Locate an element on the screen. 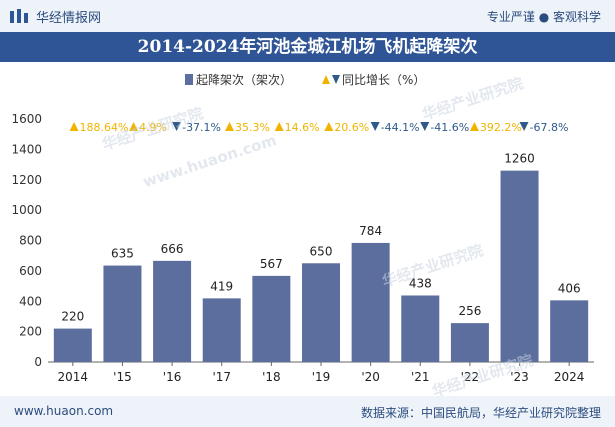 The image size is (615, 427). growth-label: 20.6% is located at coordinates (351, 127).